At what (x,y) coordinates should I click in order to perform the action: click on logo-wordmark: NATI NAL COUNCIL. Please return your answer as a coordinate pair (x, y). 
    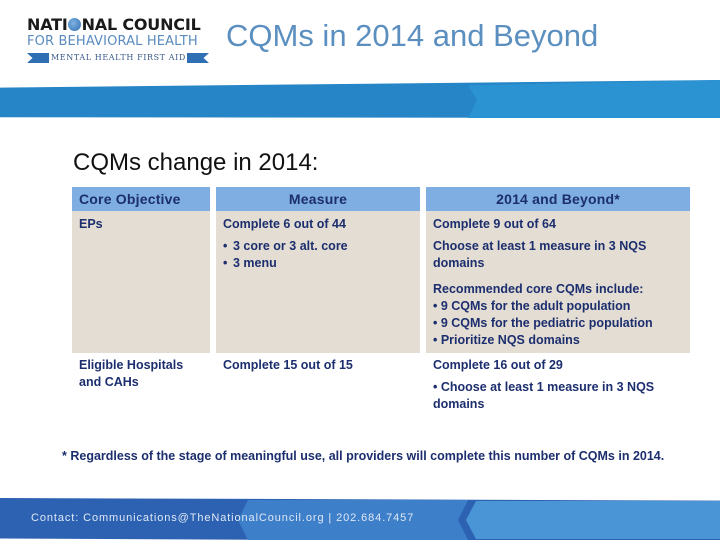
    Looking at the image, I should click on (114, 25).